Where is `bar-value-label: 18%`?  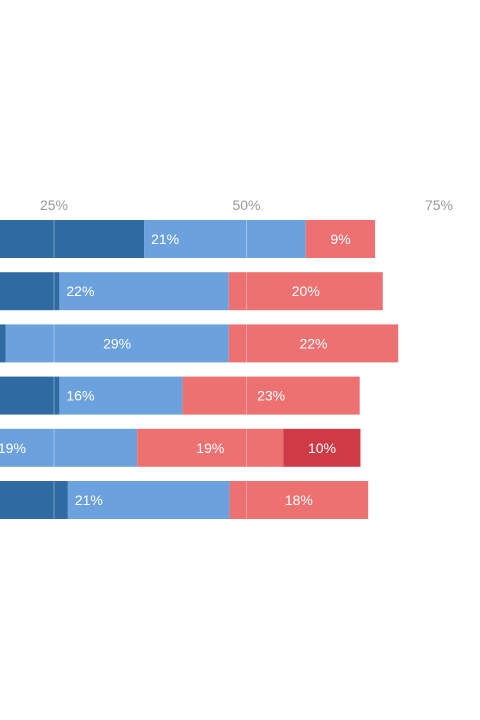 bar-value-label: 18% is located at coordinates (299, 500).